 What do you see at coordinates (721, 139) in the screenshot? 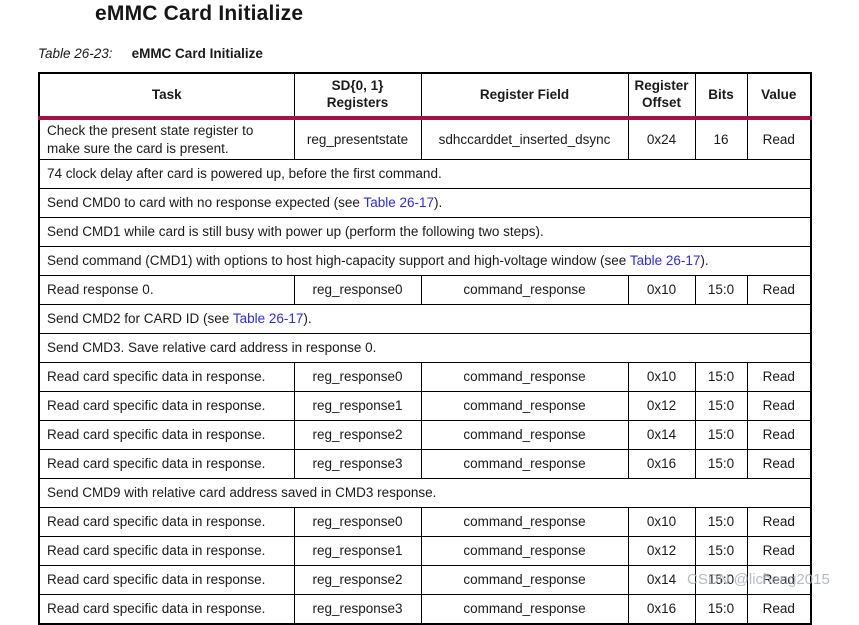
I see `bits-cell: 16` at bounding box center [721, 139].